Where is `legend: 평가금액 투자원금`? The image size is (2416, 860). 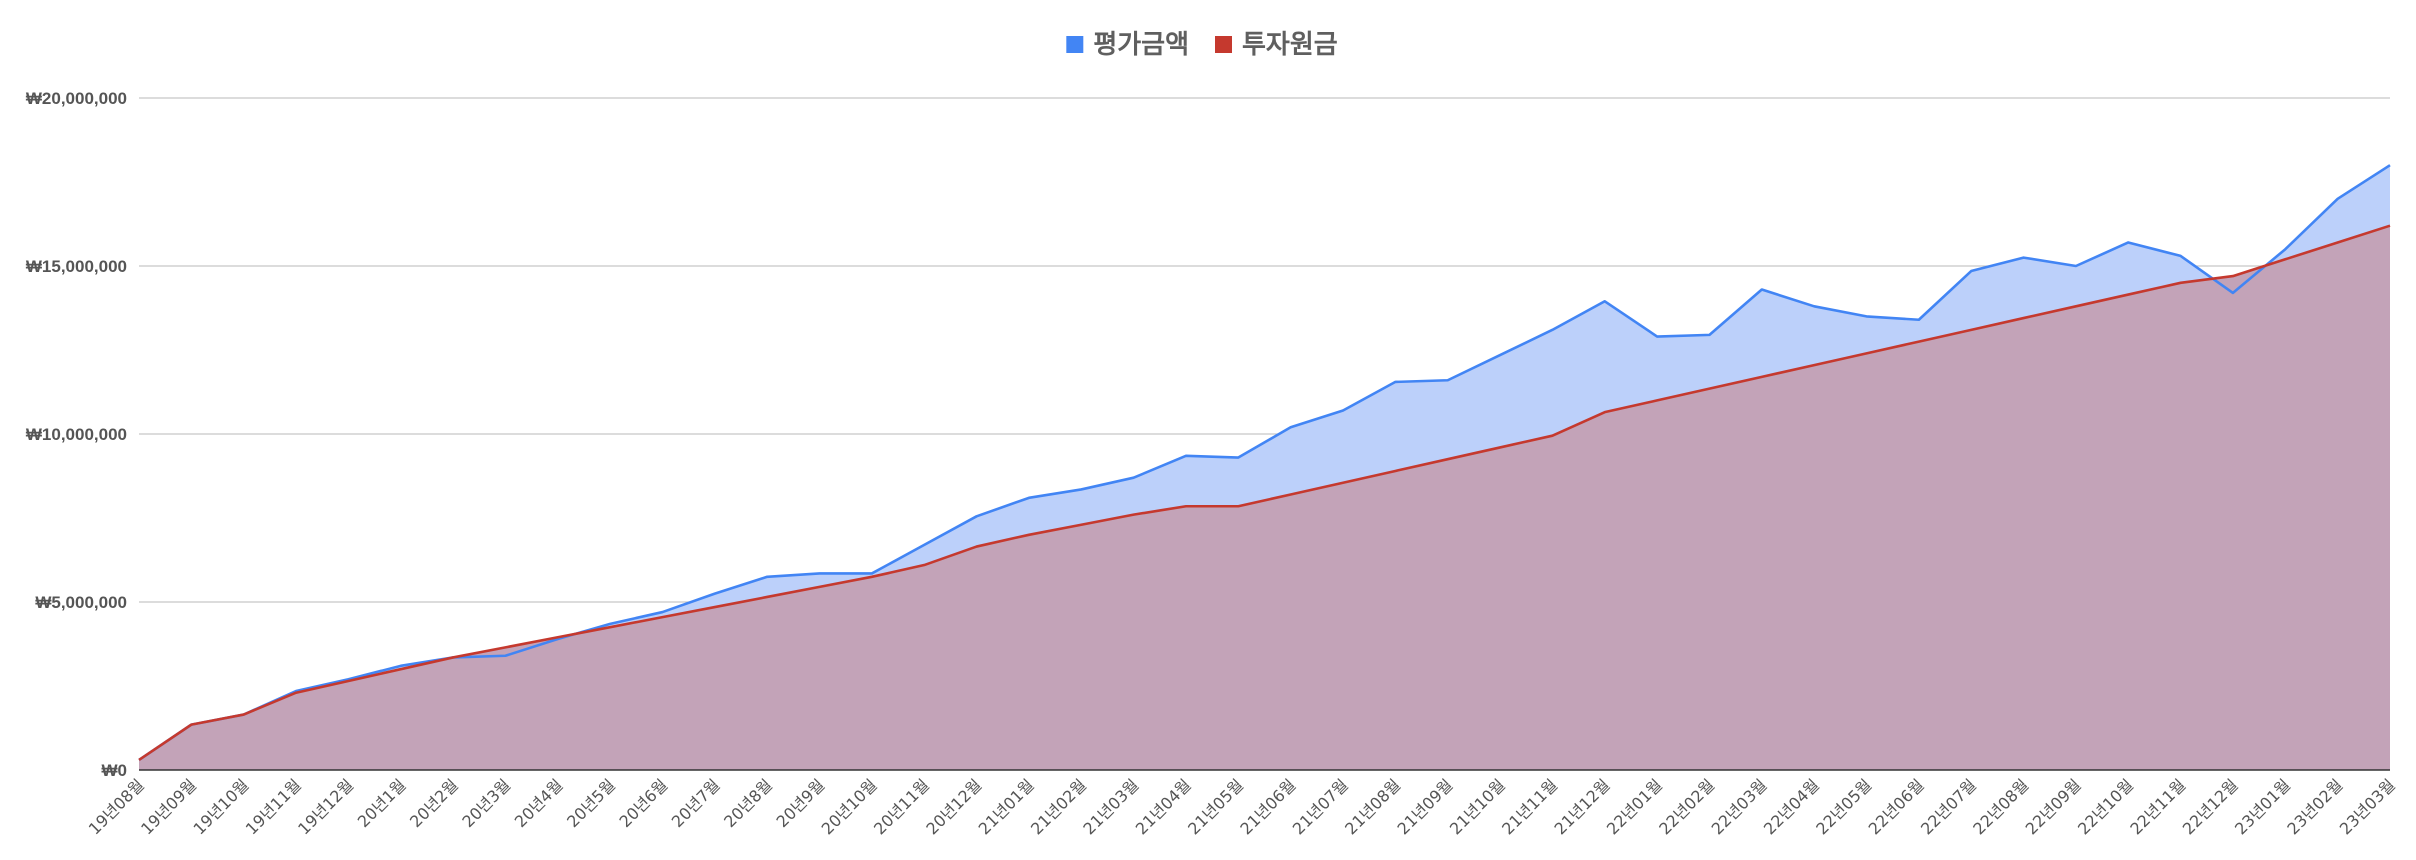 legend: 평가금액 투자원금 is located at coordinates (1202, 45).